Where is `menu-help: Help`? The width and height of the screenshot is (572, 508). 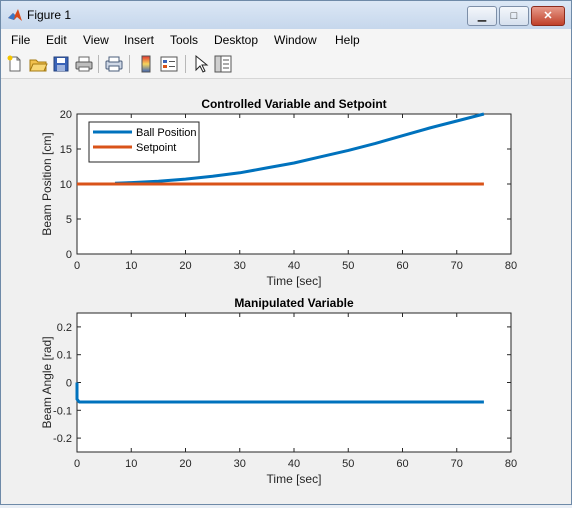 menu-help: Help is located at coordinates (347, 40).